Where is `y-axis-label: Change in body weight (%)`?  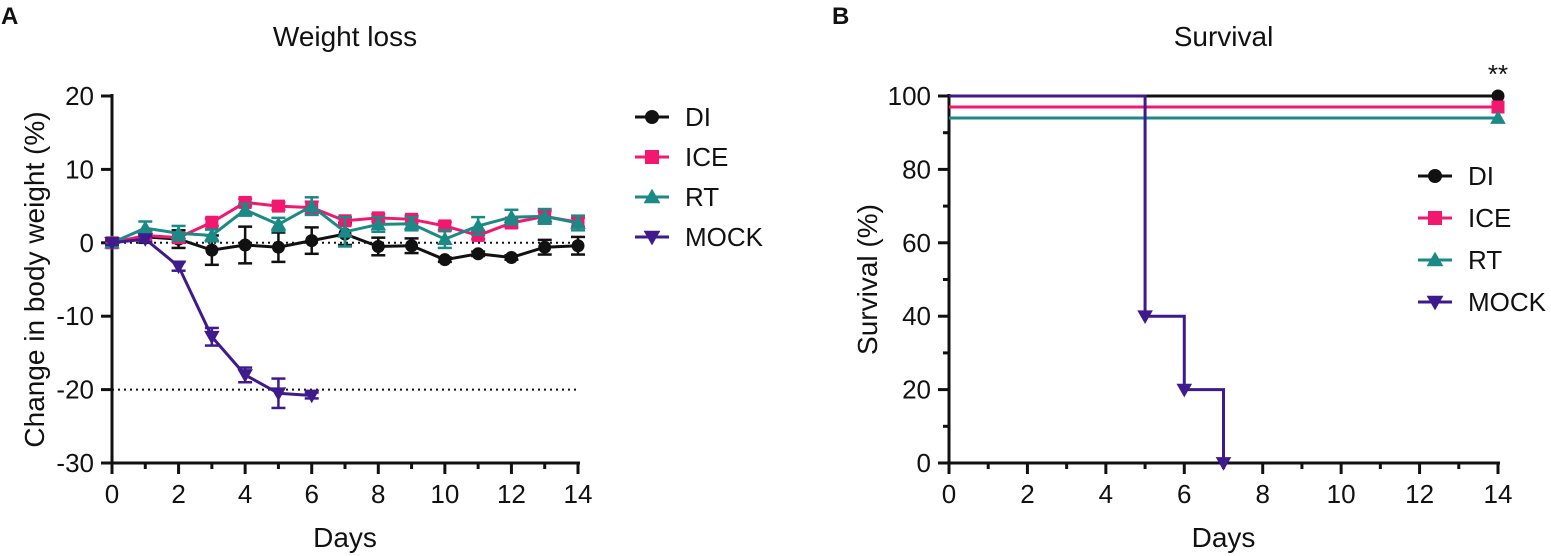 y-axis-label: Change in body weight (%) is located at coordinates (34, 279).